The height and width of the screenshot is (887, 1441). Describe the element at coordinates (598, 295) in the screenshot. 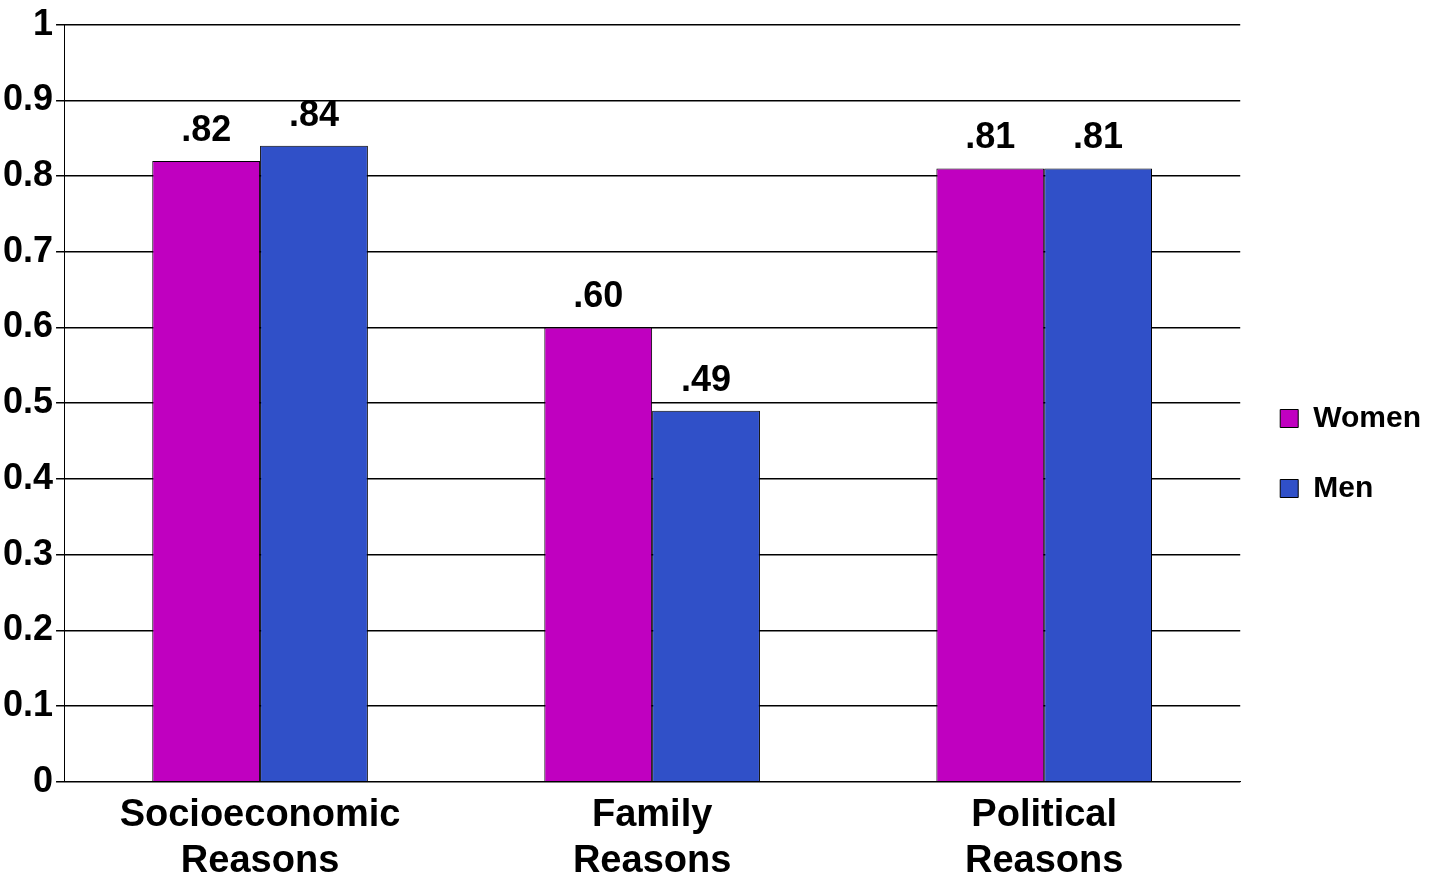

I see `data-label: .60` at that location.